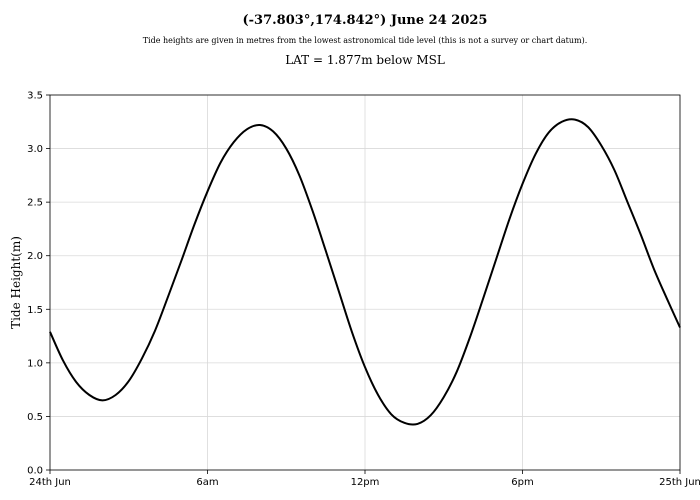 The width and height of the screenshot is (700, 500). Describe the element at coordinates (35, 363) in the screenshot. I see `y-tick-label-2: 1.0` at that location.